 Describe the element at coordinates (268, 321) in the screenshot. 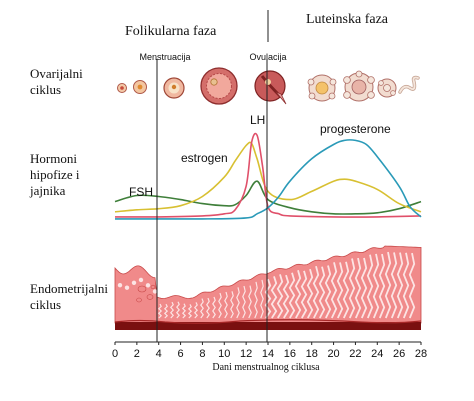

I see `endometrial-basal-highlight` at that location.